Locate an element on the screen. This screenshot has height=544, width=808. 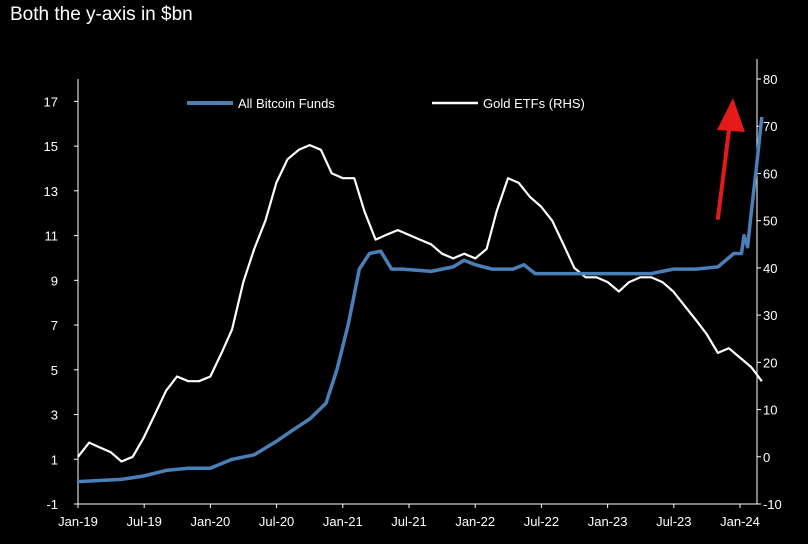
left-axis-tick-label: 11 is located at coordinates (52, 236).